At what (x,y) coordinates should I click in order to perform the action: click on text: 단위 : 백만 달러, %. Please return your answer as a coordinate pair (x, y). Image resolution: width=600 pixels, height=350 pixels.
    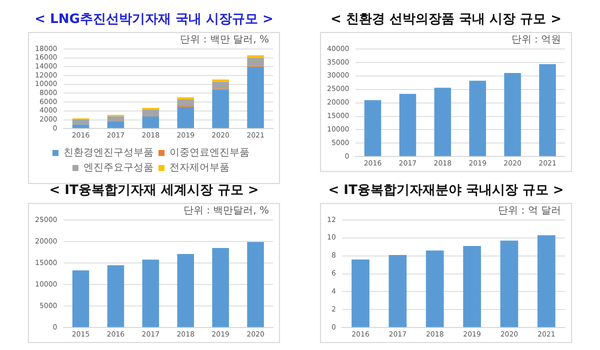
    Looking at the image, I should click on (224, 40).